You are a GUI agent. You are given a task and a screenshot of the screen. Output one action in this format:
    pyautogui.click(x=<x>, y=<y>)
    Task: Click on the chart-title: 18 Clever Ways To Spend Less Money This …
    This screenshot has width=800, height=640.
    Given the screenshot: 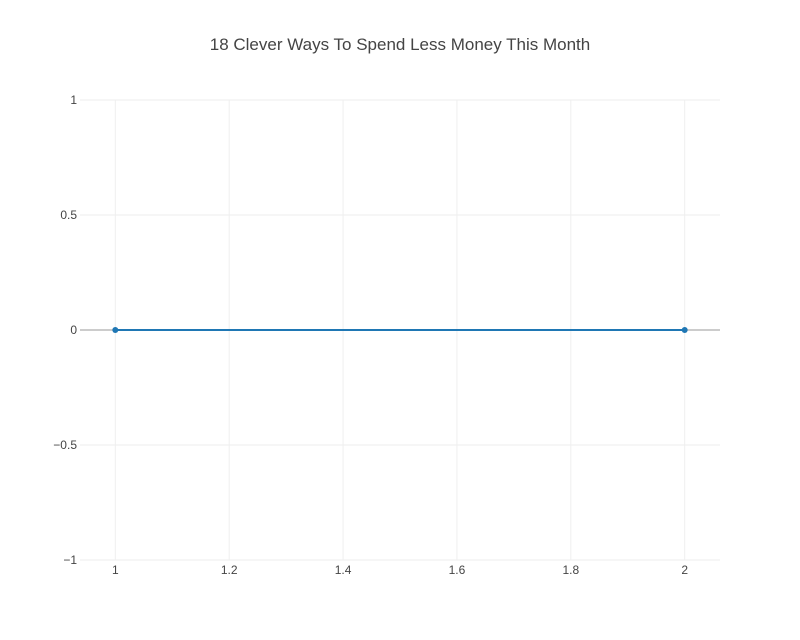 What is the action you would take?
    pyautogui.click(x=400, y=44)
    